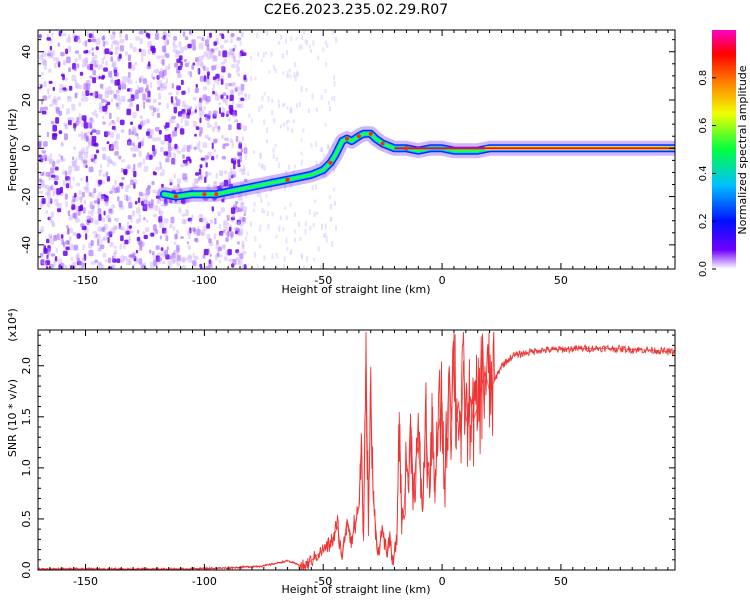 The image size is (750, 604). I want to click on figure-title: C2E6.2023.235.02.29.R07, so click(356, 10).